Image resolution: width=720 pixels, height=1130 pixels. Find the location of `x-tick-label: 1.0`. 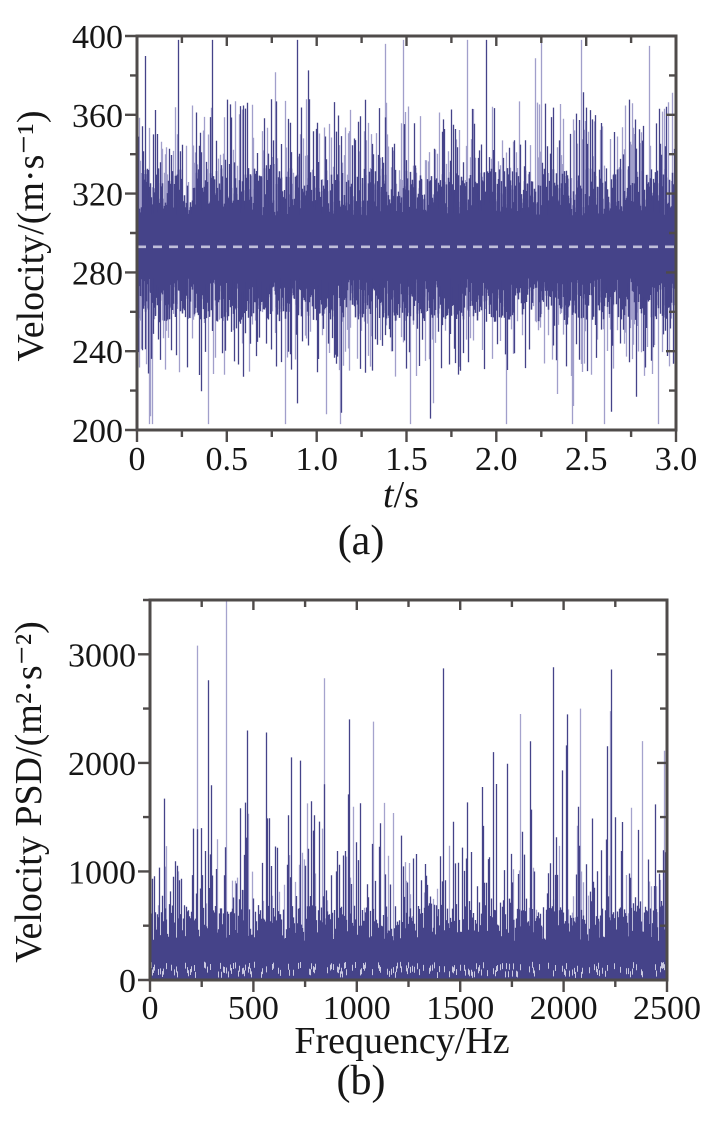

x-tick-label: 1.0 is located at coordinates (316, 459).